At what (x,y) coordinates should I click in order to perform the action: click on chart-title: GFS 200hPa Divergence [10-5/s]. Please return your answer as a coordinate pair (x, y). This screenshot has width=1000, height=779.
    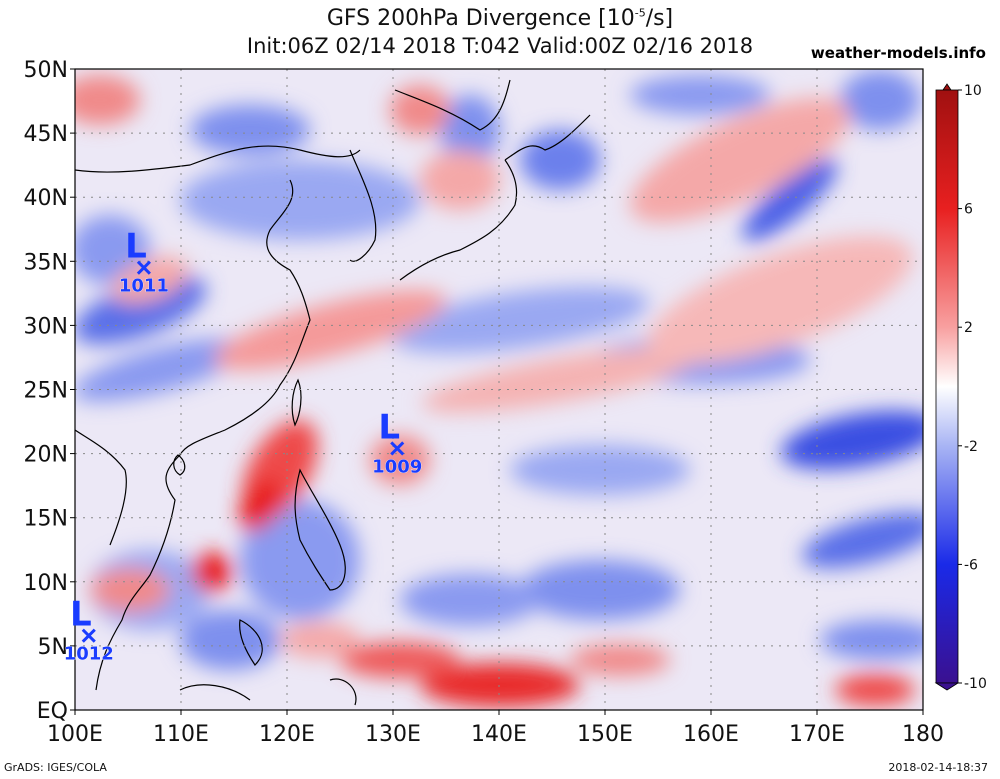
    Looking at the image, I should click on (500, 18).